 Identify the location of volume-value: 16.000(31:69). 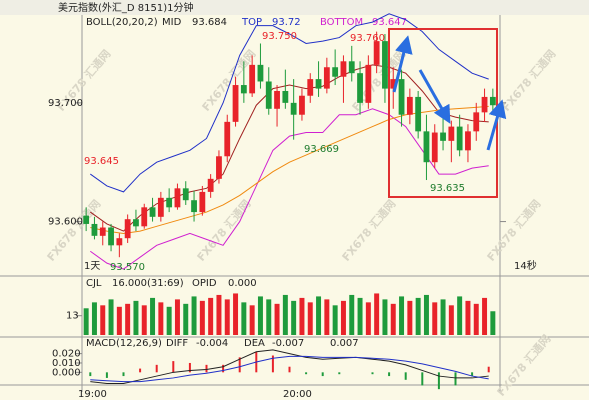
(148, 283).